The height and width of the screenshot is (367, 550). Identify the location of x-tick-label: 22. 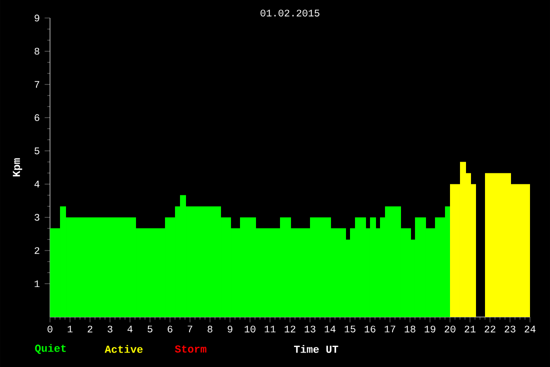
(490, 329).